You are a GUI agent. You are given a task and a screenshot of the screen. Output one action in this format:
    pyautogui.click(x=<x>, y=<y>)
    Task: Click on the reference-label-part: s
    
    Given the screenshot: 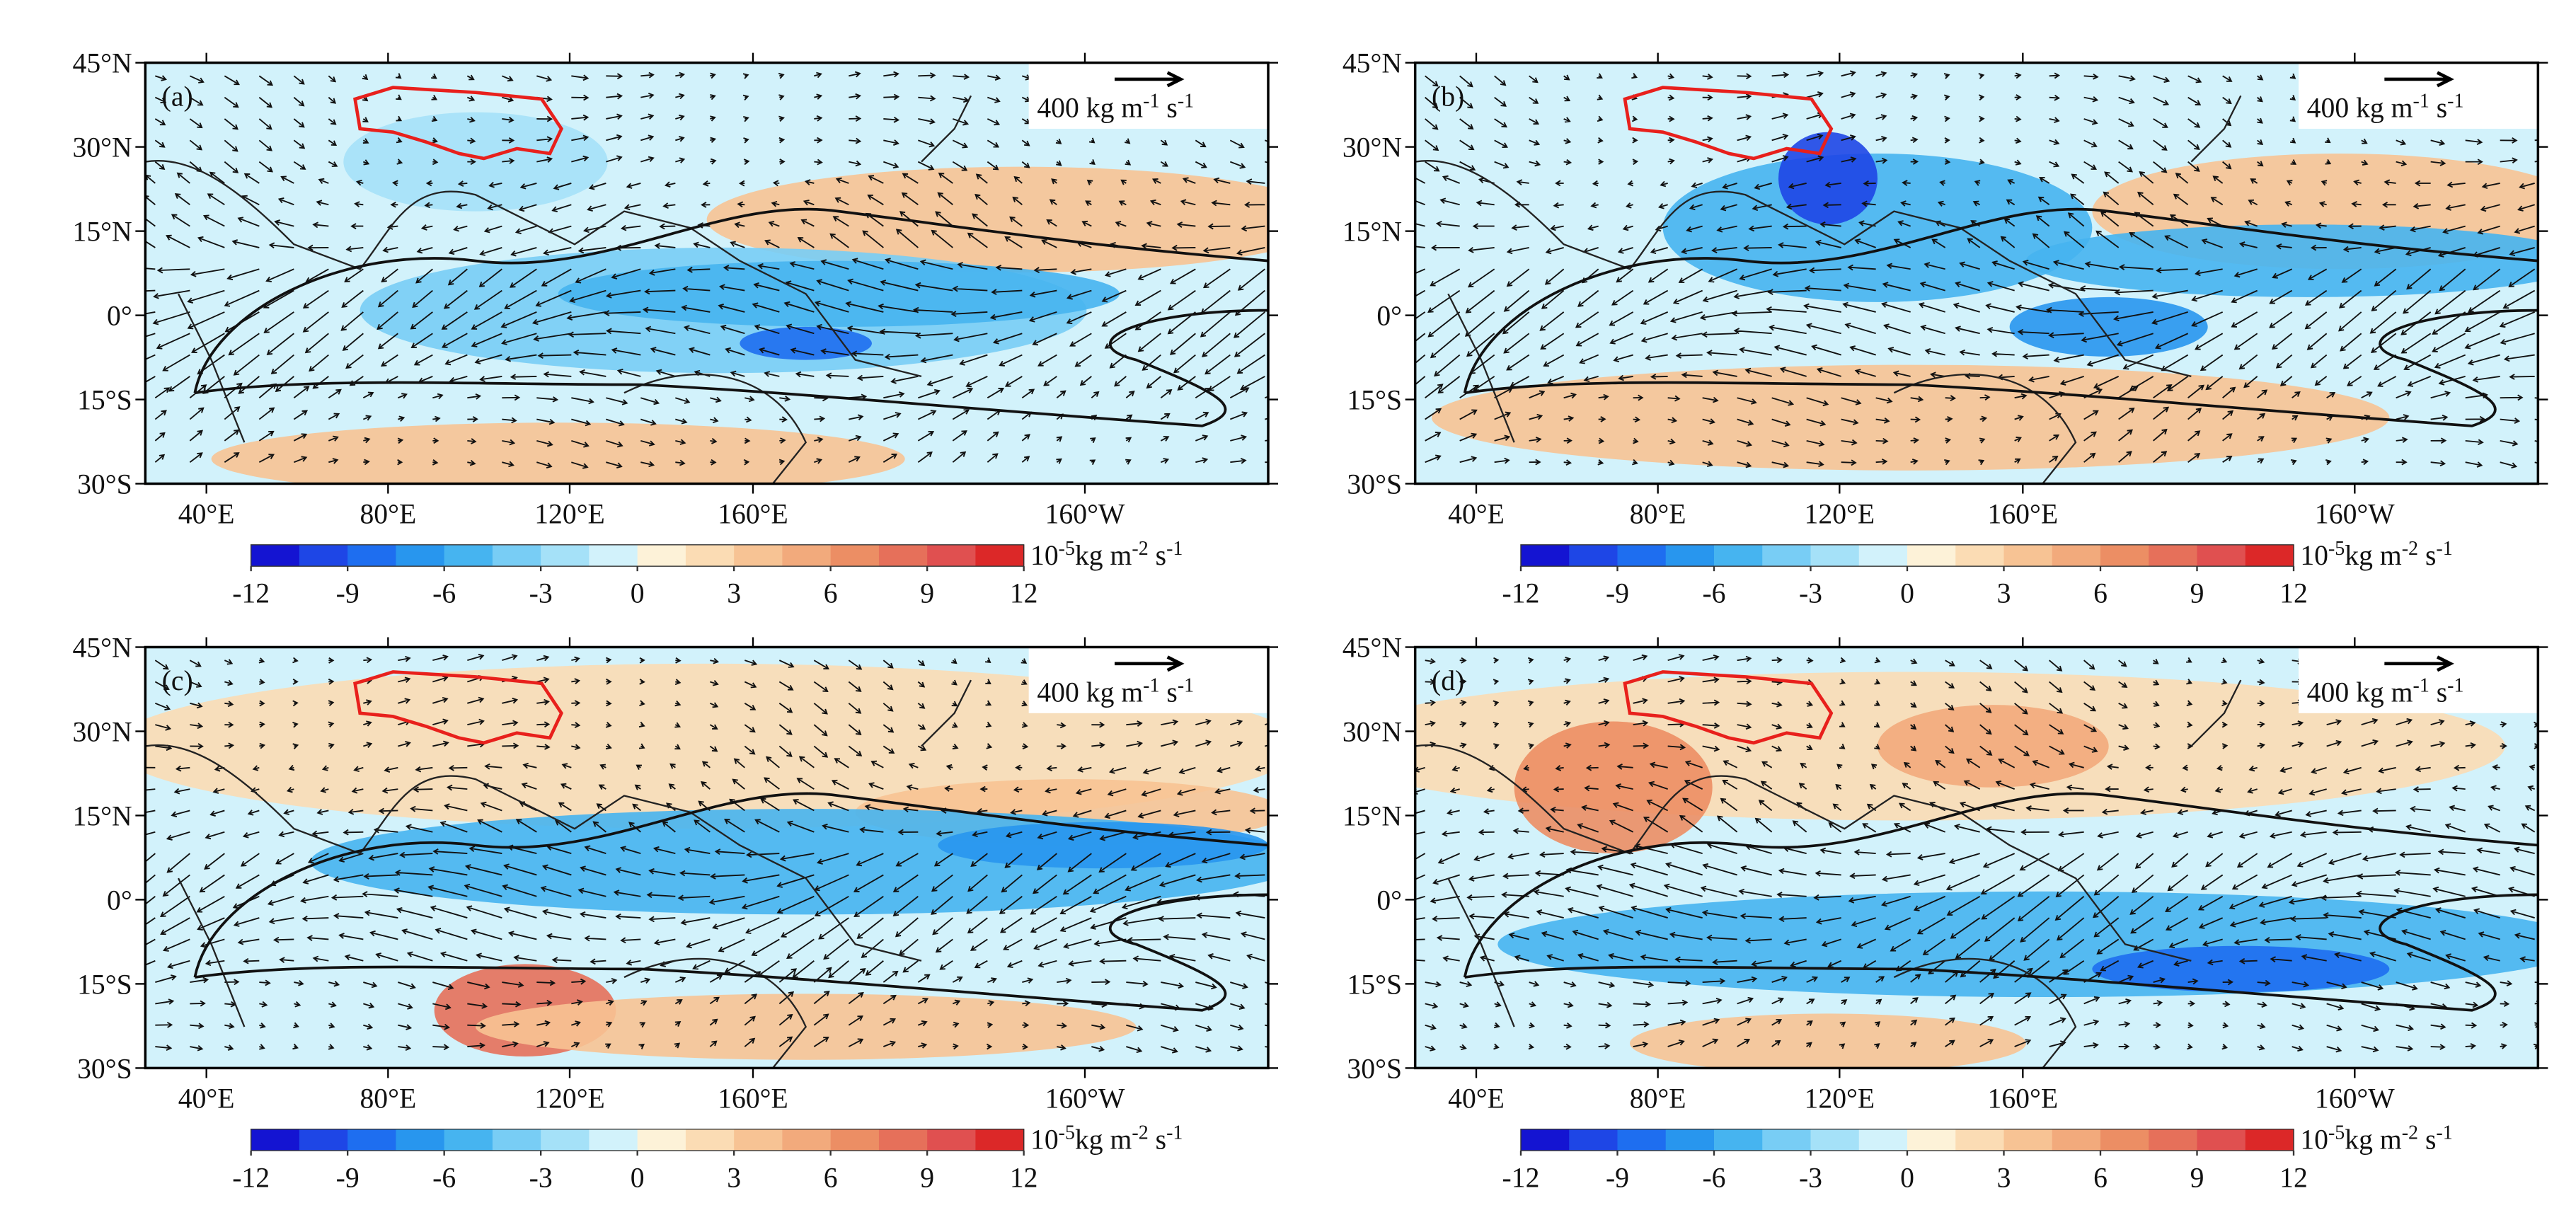 What is the action you would take?
    pyautogui.click(x=2438, y=692)
    